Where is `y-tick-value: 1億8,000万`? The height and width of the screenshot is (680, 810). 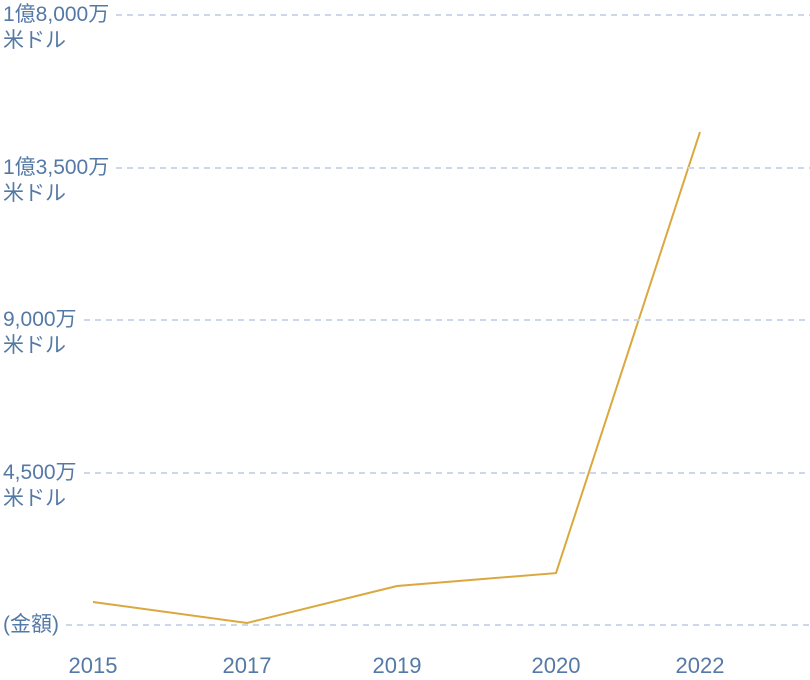 y-tick-value: 1億8,000万 is located at coordinates (56, 14).